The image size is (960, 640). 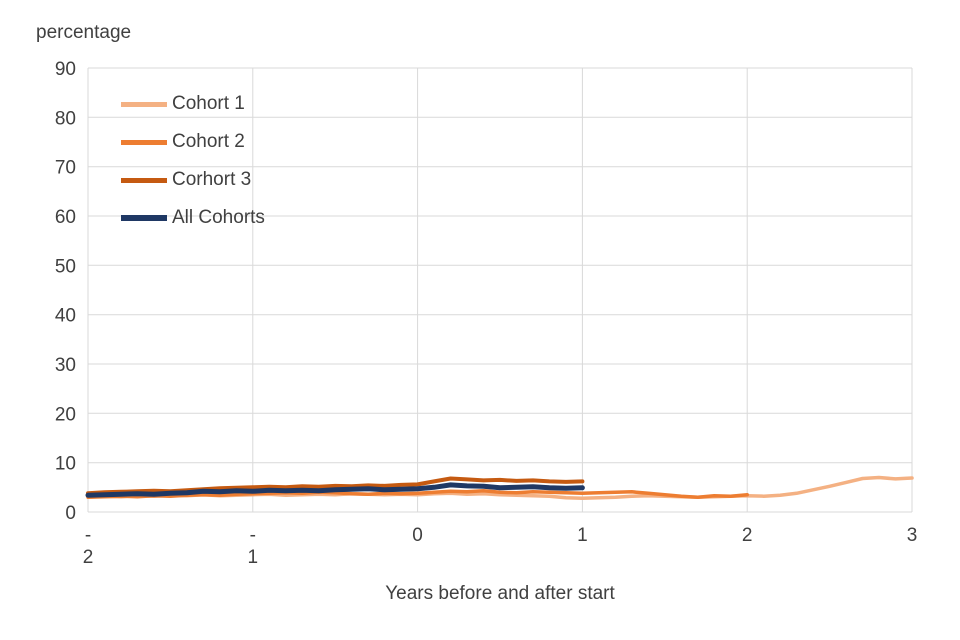 What do you see at coordinates (417, 535) in the screenshot?
I see `x-tick-label: 0` at bounding box center [417, 535].